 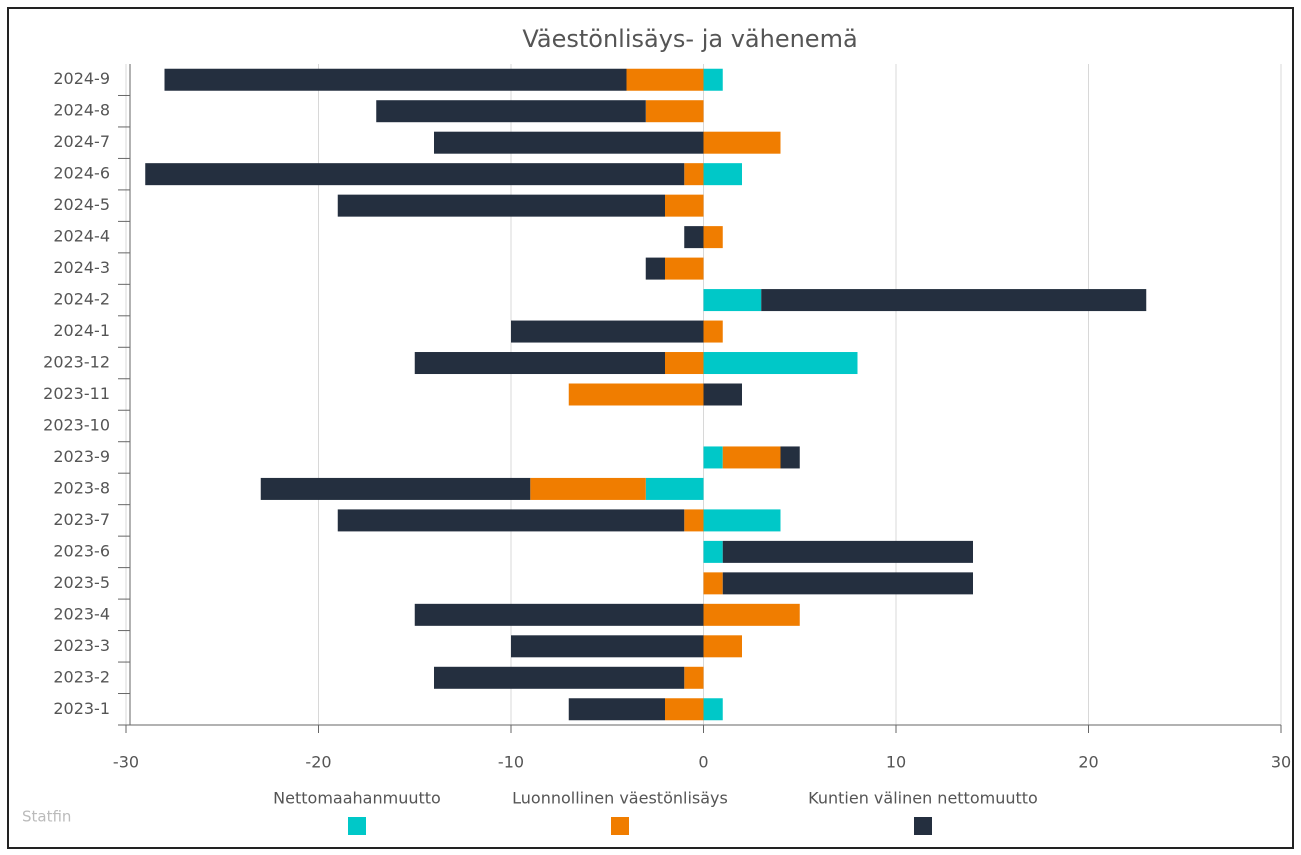 What do you see at coordinates (511, 762) in the screenshot?
I see `x-tick-label: -10` at bounding box center [511, 762].